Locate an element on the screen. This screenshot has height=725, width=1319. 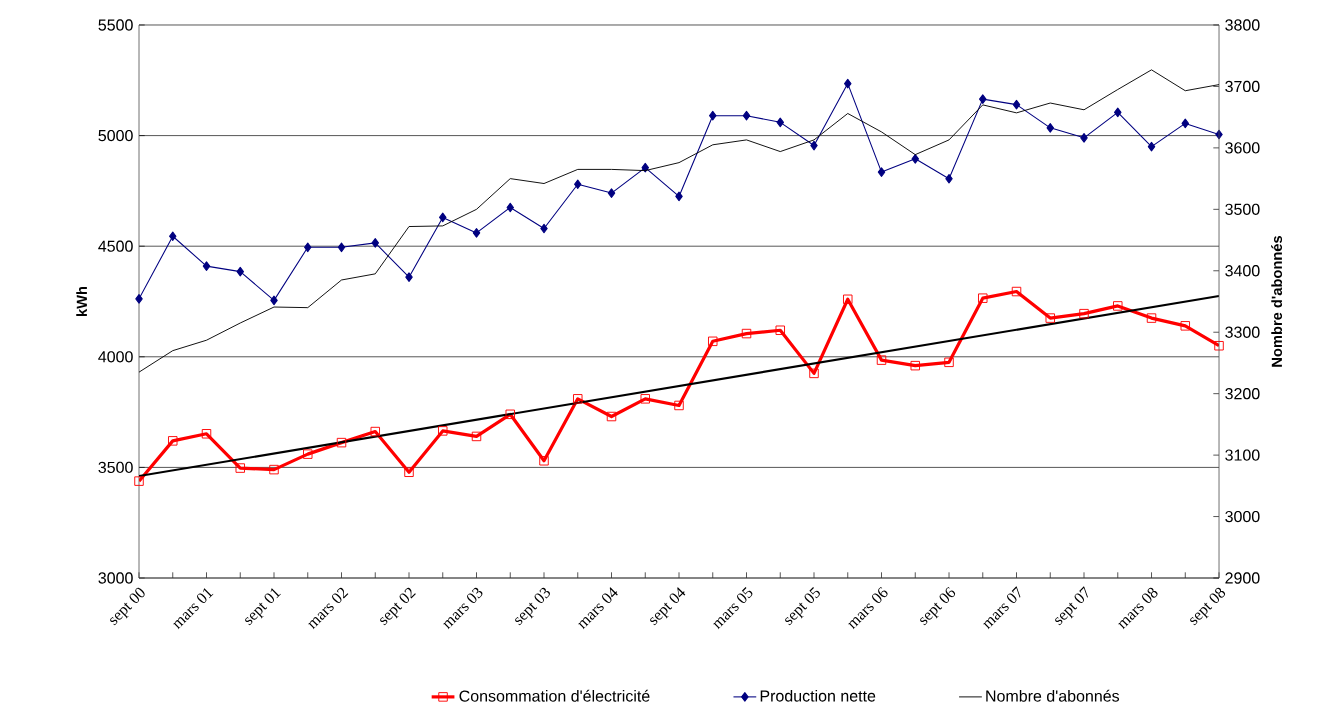
x-tick-label: mars 08 is located at coordinates (1137, 608).